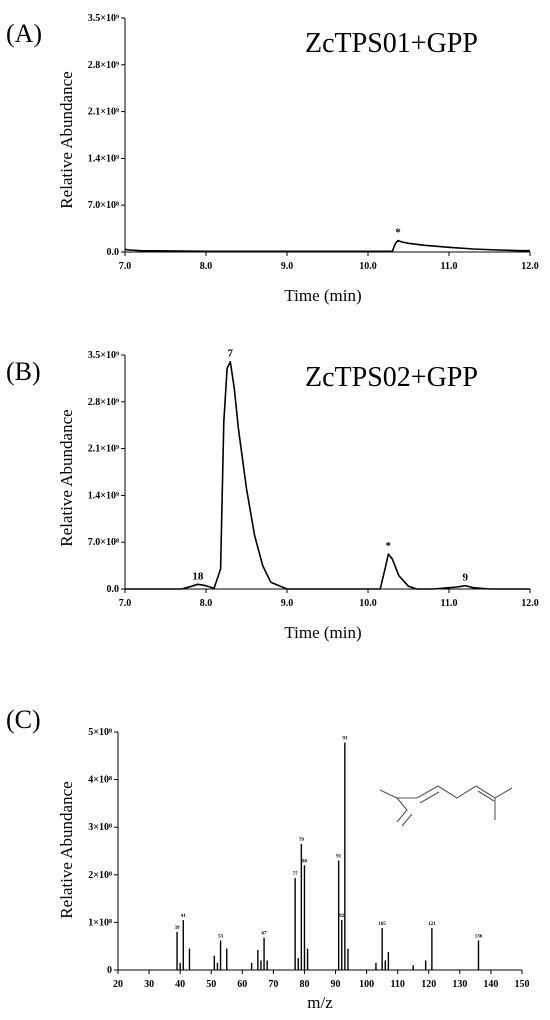  What do you see at coordinates (100, 780) in the screenshot?
I see `y-tick-label: 4×10⁸` at bounding box center [100, 780].